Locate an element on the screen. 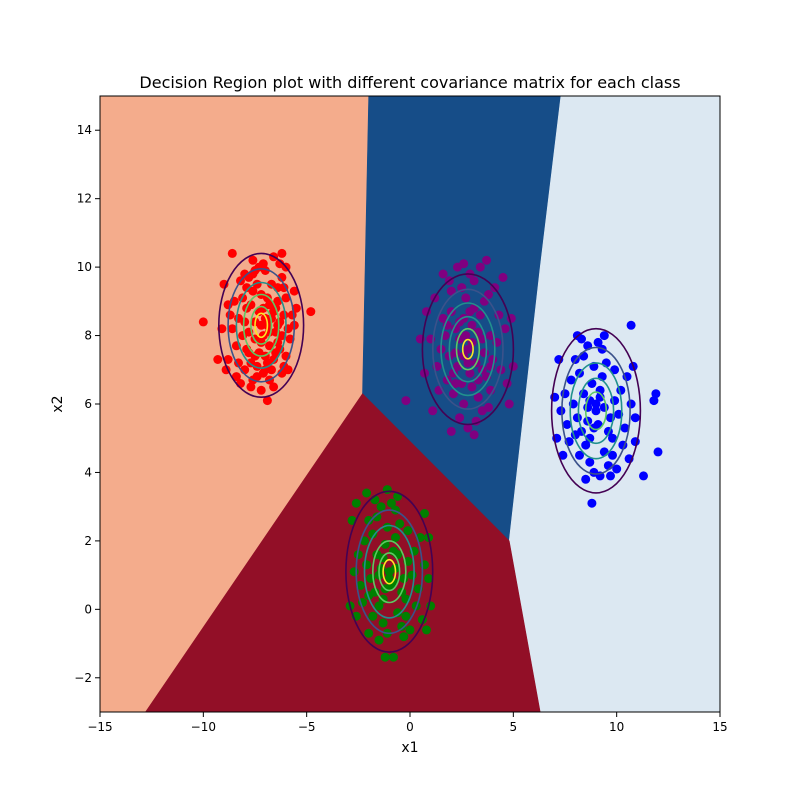 This screenshot has height=800, width=800. x-tick-label: 15 is located at coordinates (719, 727).